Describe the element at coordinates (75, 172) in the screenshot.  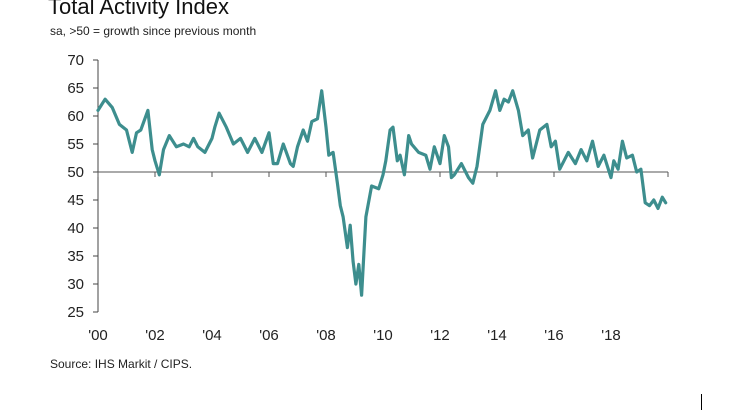
I see `y-tick-label: 50` at that location.